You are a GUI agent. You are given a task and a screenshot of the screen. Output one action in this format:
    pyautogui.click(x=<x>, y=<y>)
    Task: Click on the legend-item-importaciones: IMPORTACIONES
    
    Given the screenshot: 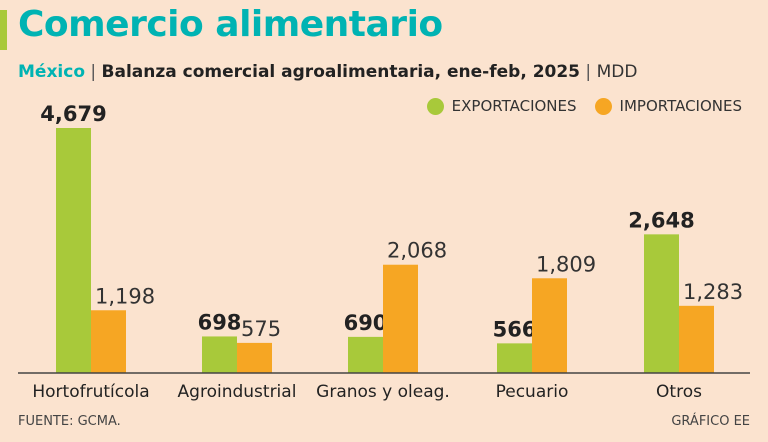 What is the action you would take?
    pyautogui.click(x=668, y=106)
    